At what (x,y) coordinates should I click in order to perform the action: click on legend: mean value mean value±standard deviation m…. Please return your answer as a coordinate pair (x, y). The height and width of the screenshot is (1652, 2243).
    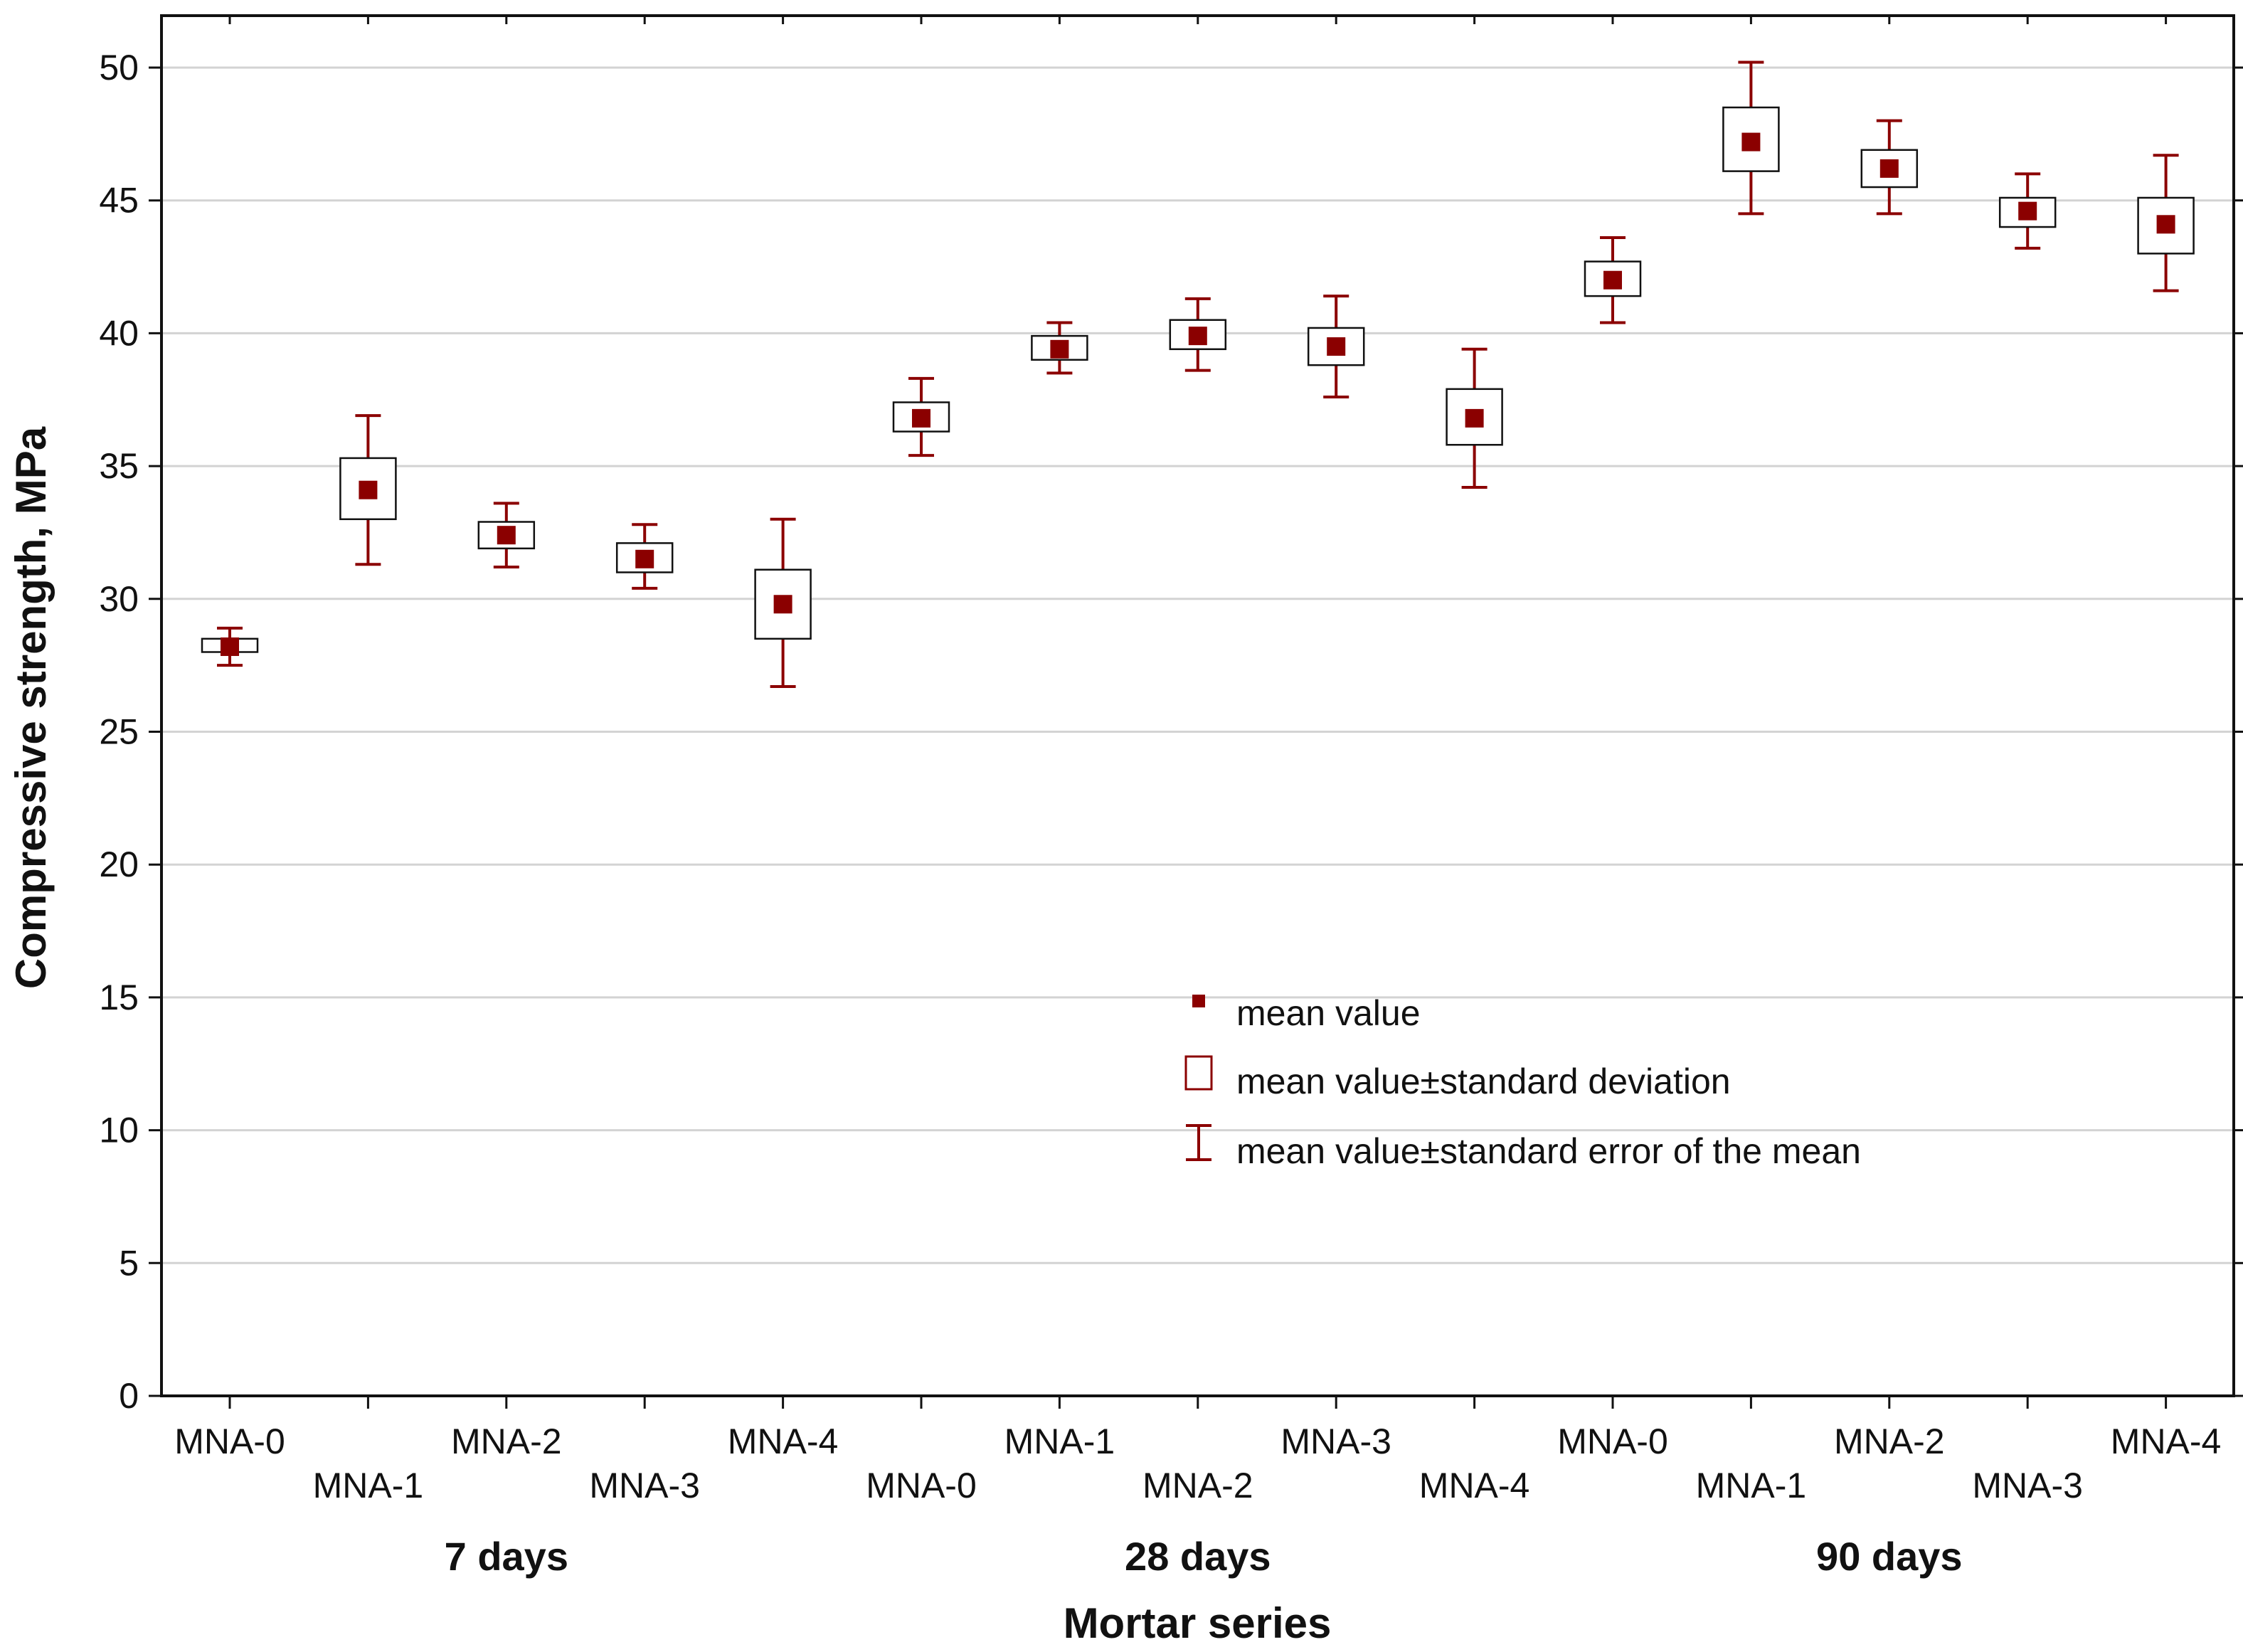
    Looking at the image, I should click on (1522, 1082).